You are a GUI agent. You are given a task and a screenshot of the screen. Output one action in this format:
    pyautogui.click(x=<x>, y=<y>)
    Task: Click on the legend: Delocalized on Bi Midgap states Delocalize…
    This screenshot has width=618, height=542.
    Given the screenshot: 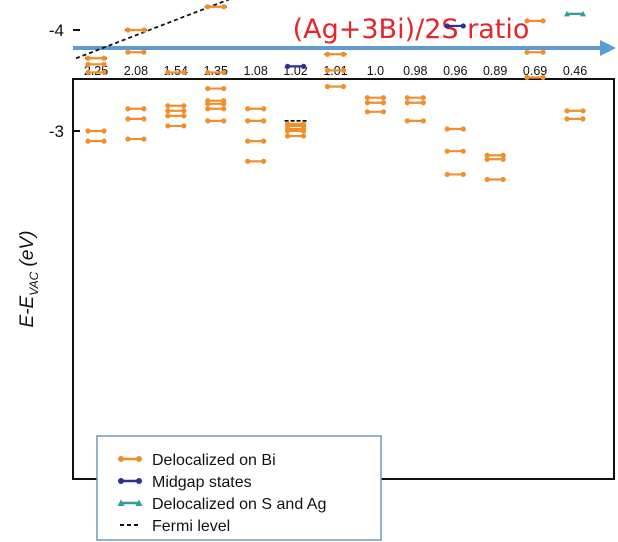 What is the action you would take?
    pyautogui.click(x=239, y=488)
    